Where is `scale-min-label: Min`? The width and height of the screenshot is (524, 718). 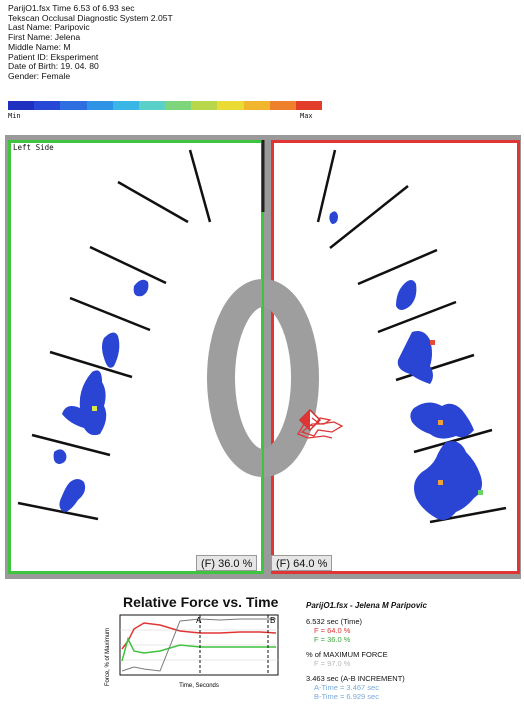 scale-min-label: Min is located at coordinates (14, 116).